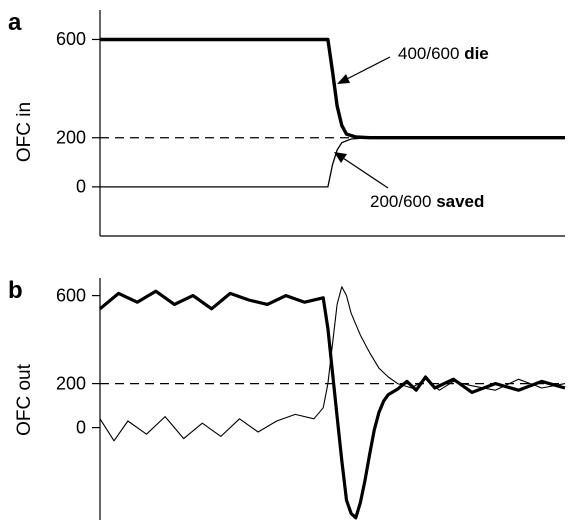 This screenshot has height=524, width=570. What do you see at coordinates (24, 132) in the screenshot?
I see `panel-a-ylabel: OFC in` at bounding box center [24, 132].